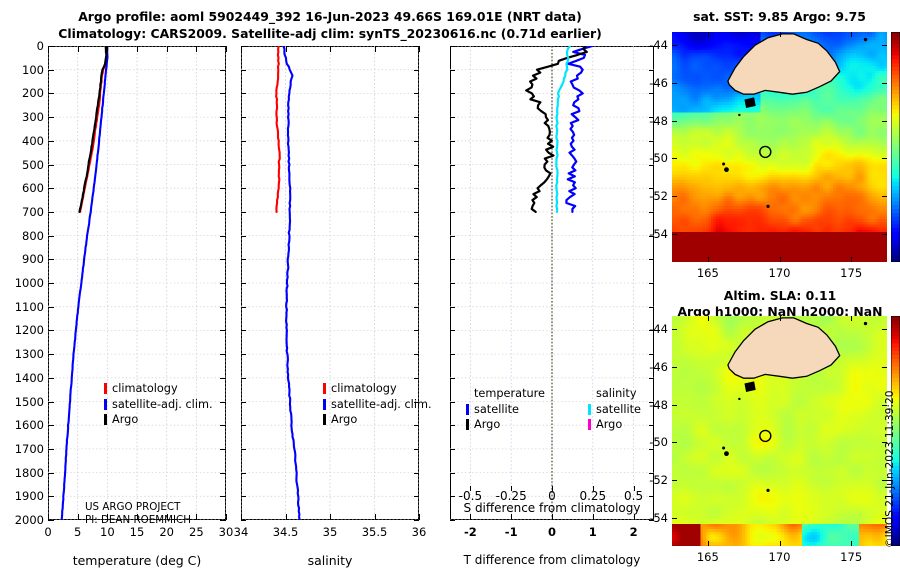 This screenshot has height=580, width=900. I want to click on legend-header: temperature, so click(510, 393).